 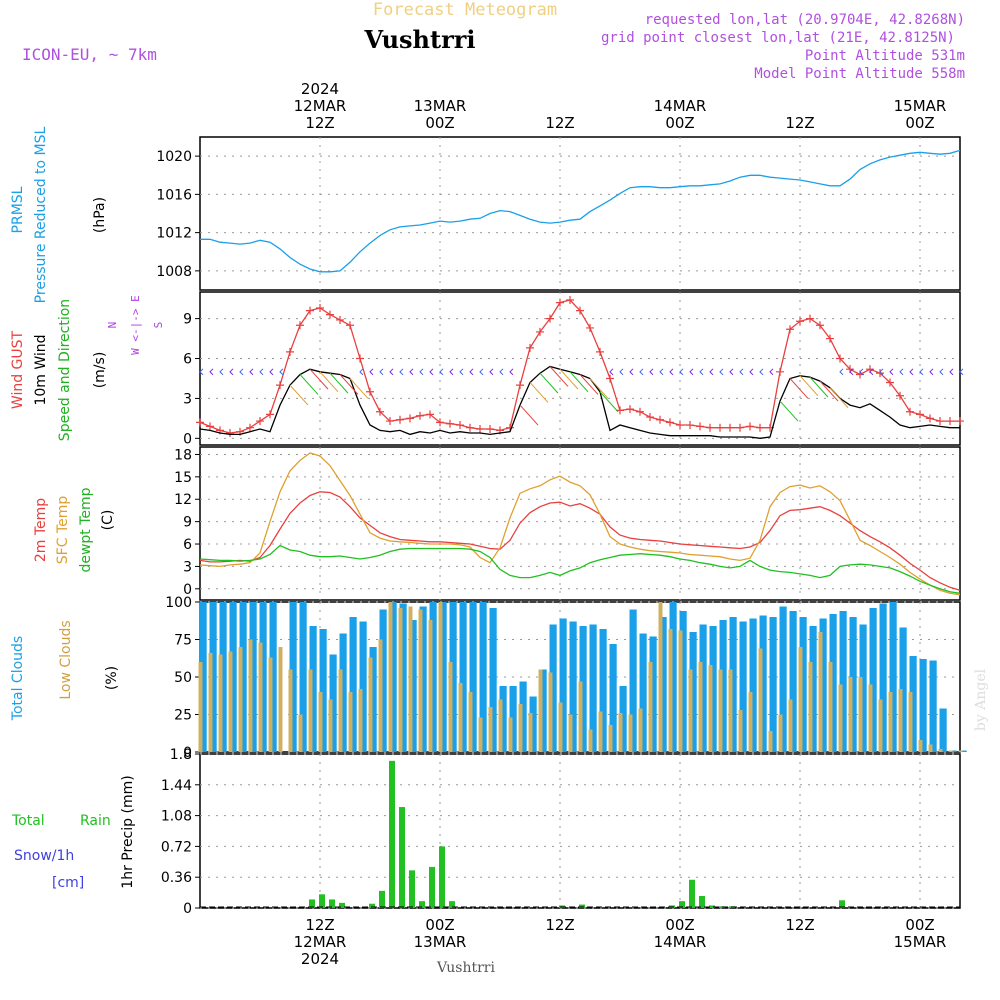 What do you see at coordinates (135, 325) in the screenshot?
I see `compass-rose: N W <-|-> E S` at bounding box center [135, 325].